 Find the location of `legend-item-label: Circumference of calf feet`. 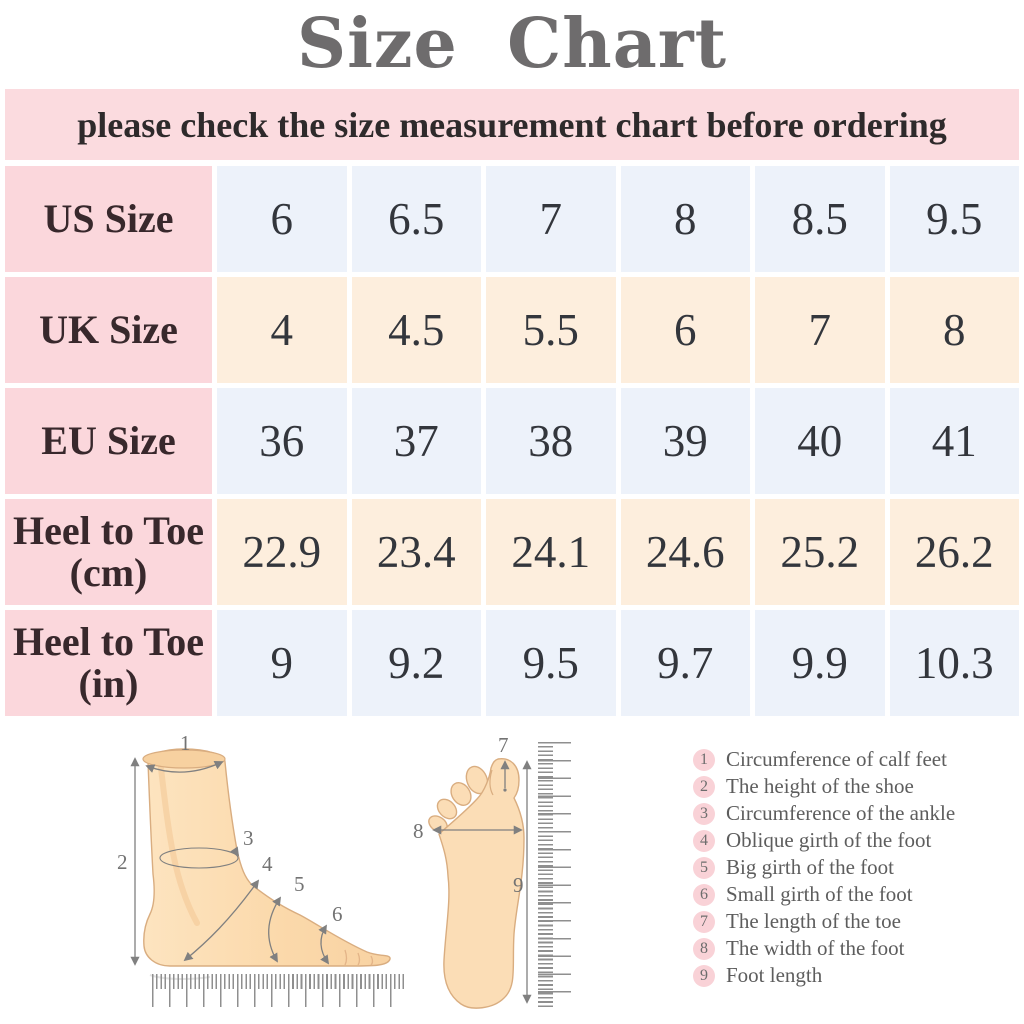

legend-item-label: Circumference of calf feet is located at coordinates (836, 759).